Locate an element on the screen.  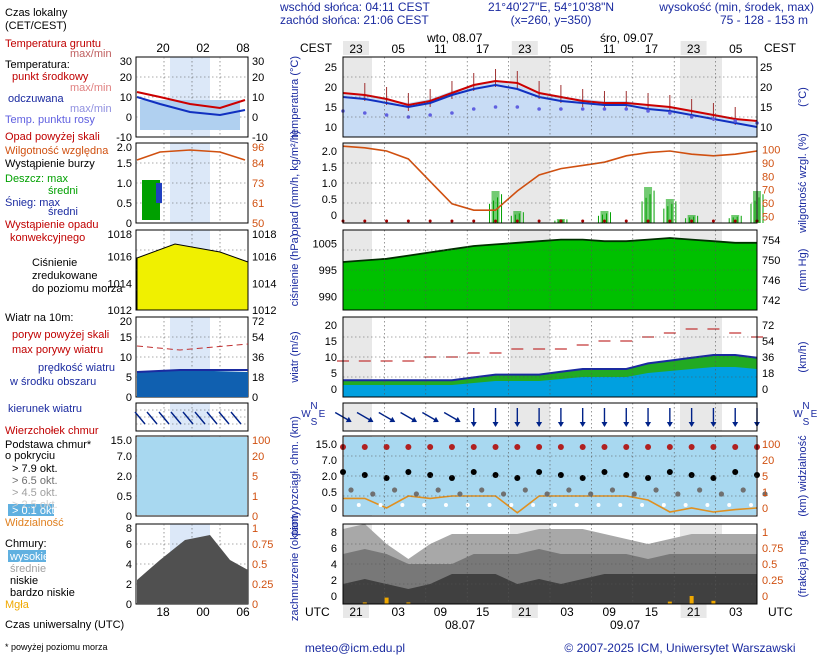
elevation-values: 75 - 128 - 153 m is located at coordinates (764, 20).